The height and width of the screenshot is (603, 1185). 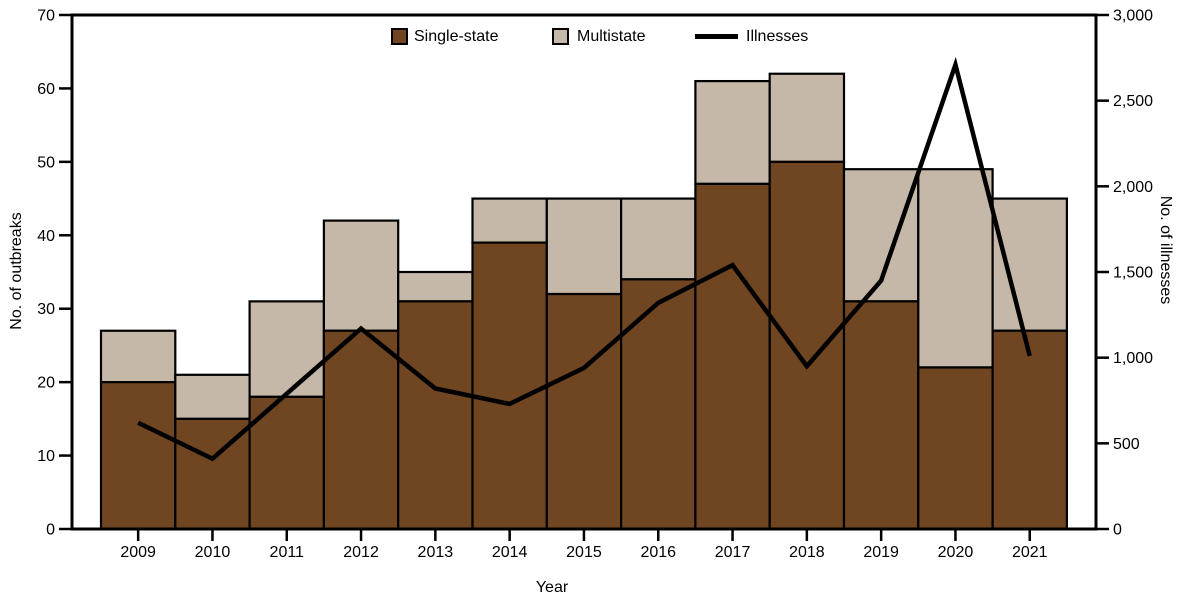 What do you see at coordinates (1133, 187) in the screenshot?
I see `right-axis-tick-label: 2,000` at bounding box center [1133, 187].